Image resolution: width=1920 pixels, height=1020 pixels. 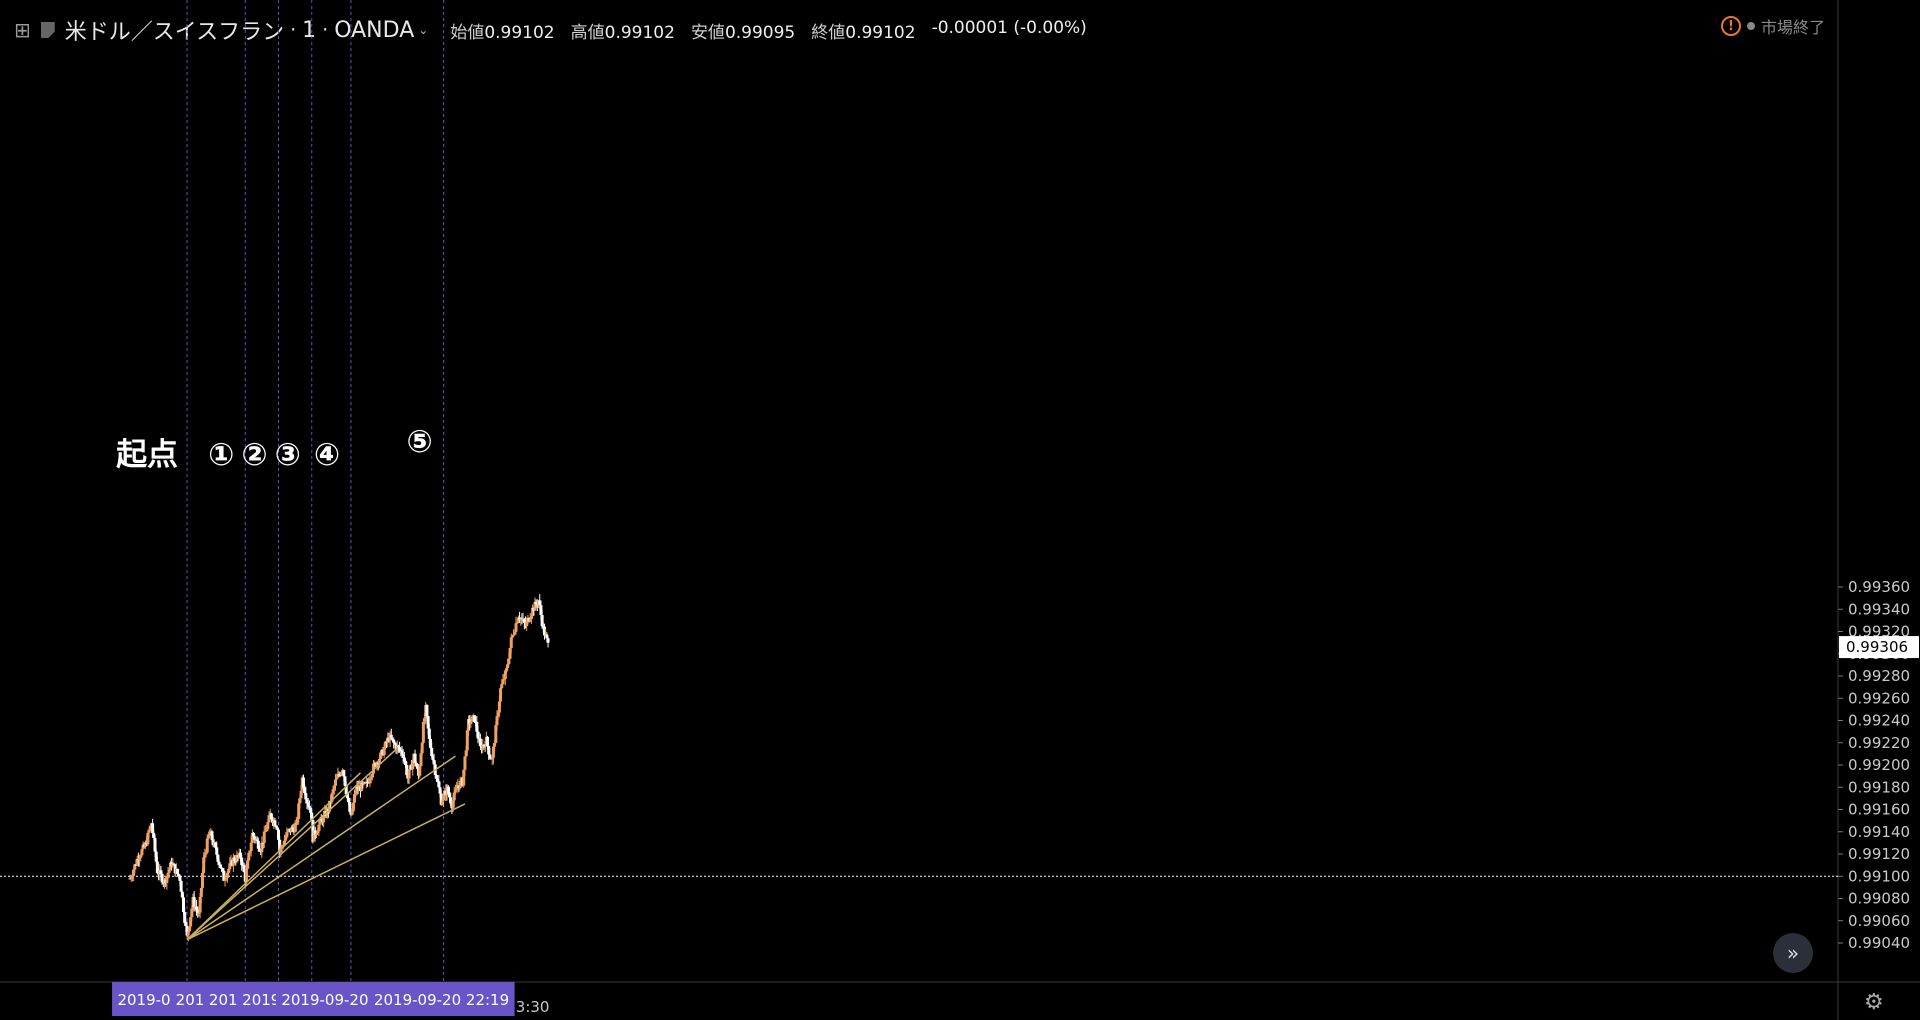 I want to click on y-tick-label: 0.99040, so click(x=1879, y=943).